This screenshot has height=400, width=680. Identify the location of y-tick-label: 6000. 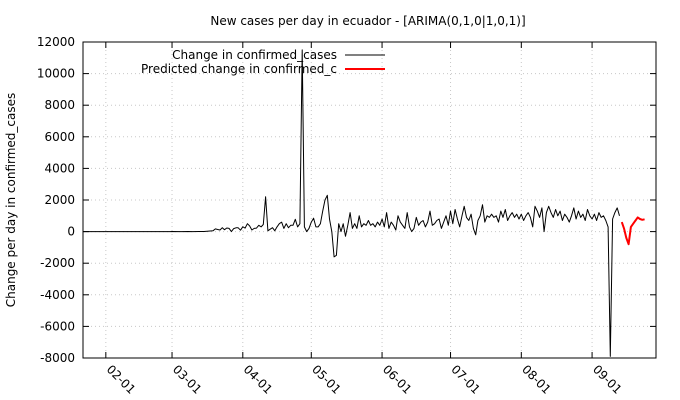
(59, 137).